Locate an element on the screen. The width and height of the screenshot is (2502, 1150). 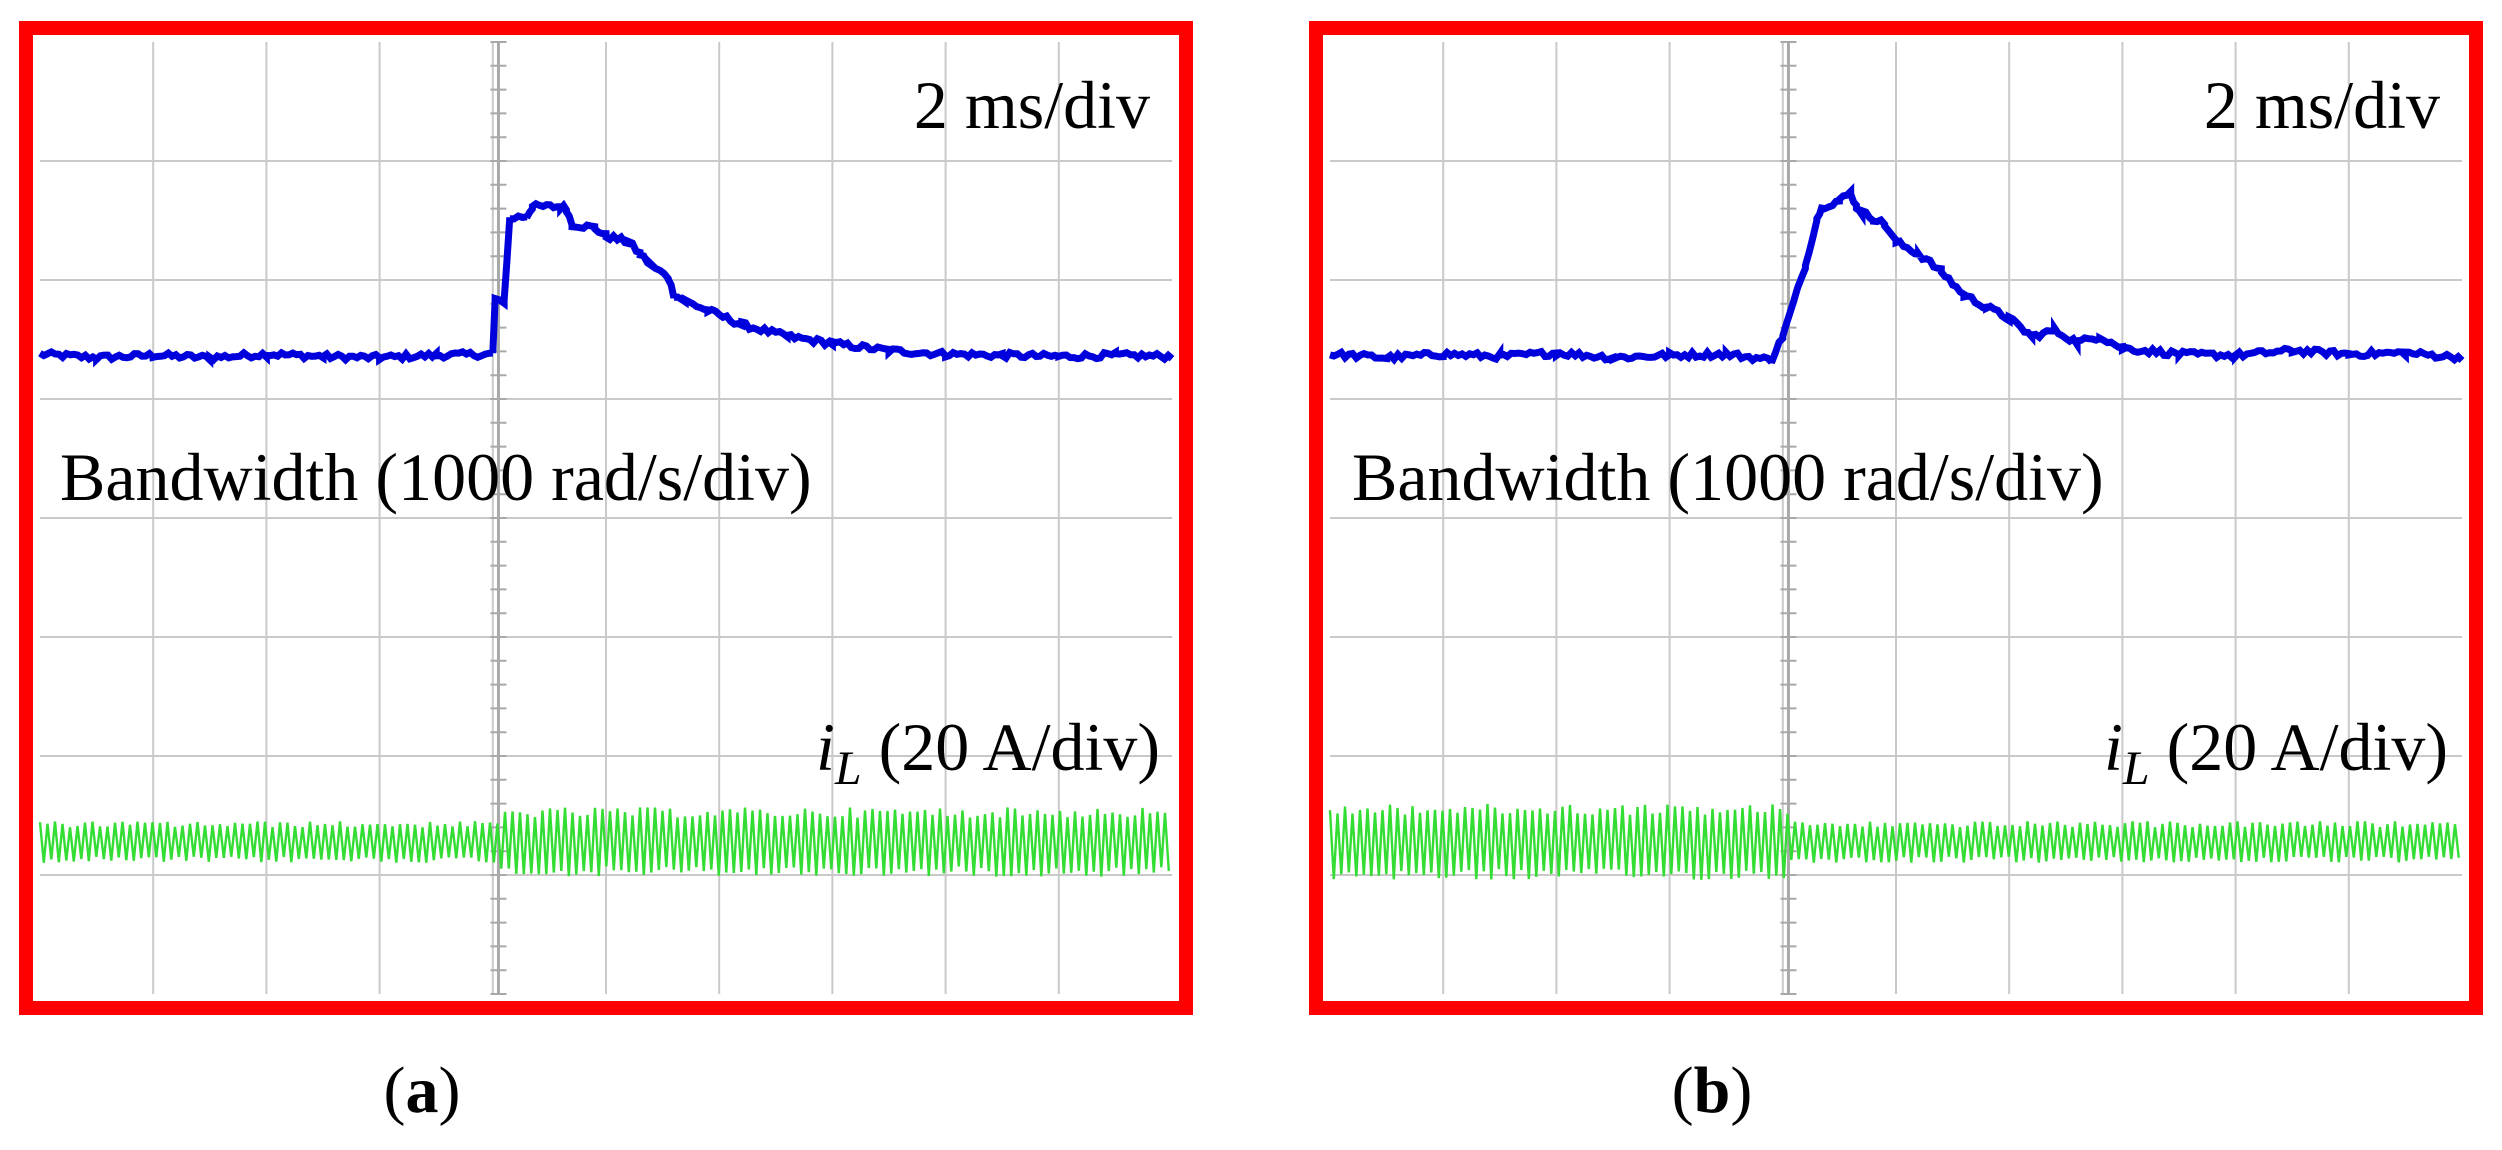
panel-caption-b: (b) is located at coordinates (1712, 1090).